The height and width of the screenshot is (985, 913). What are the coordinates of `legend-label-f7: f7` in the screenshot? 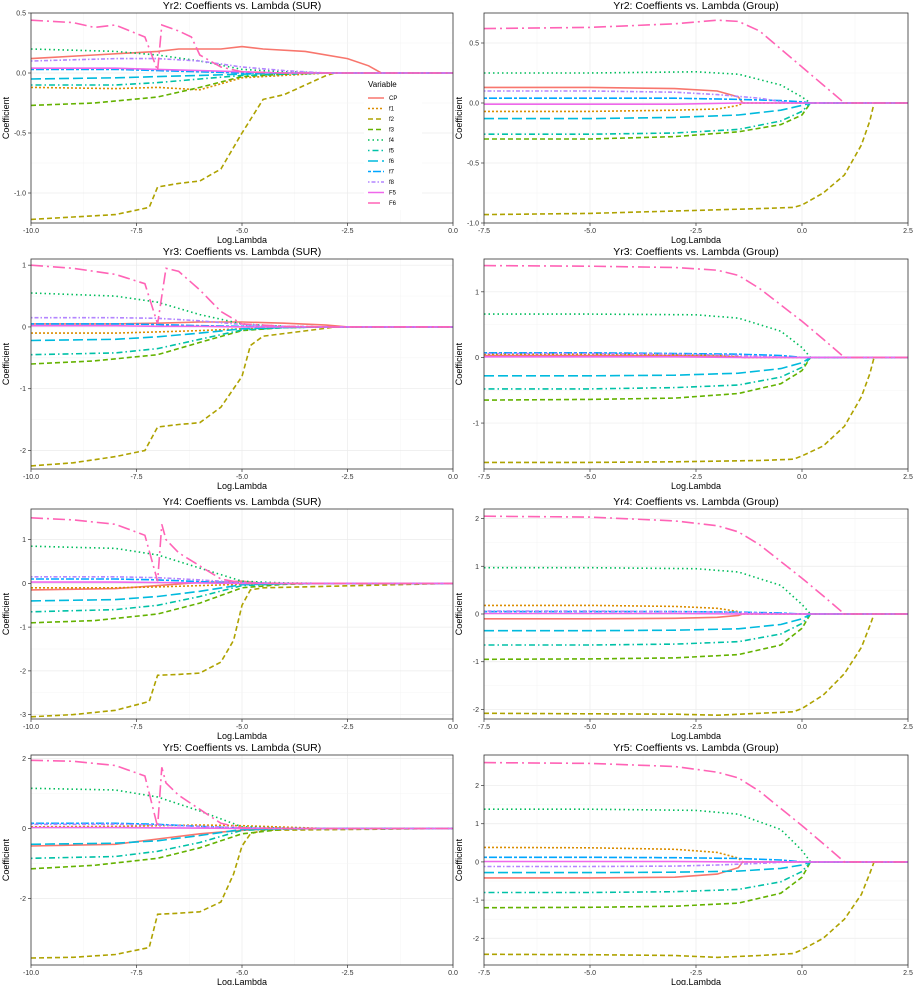 It's located at (392, 173).